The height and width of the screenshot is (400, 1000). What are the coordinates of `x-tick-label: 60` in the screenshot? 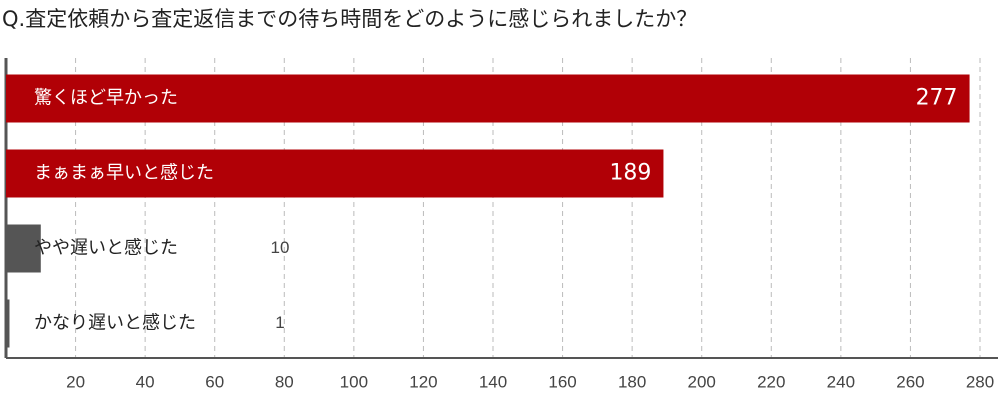 It's located at (214, 381).